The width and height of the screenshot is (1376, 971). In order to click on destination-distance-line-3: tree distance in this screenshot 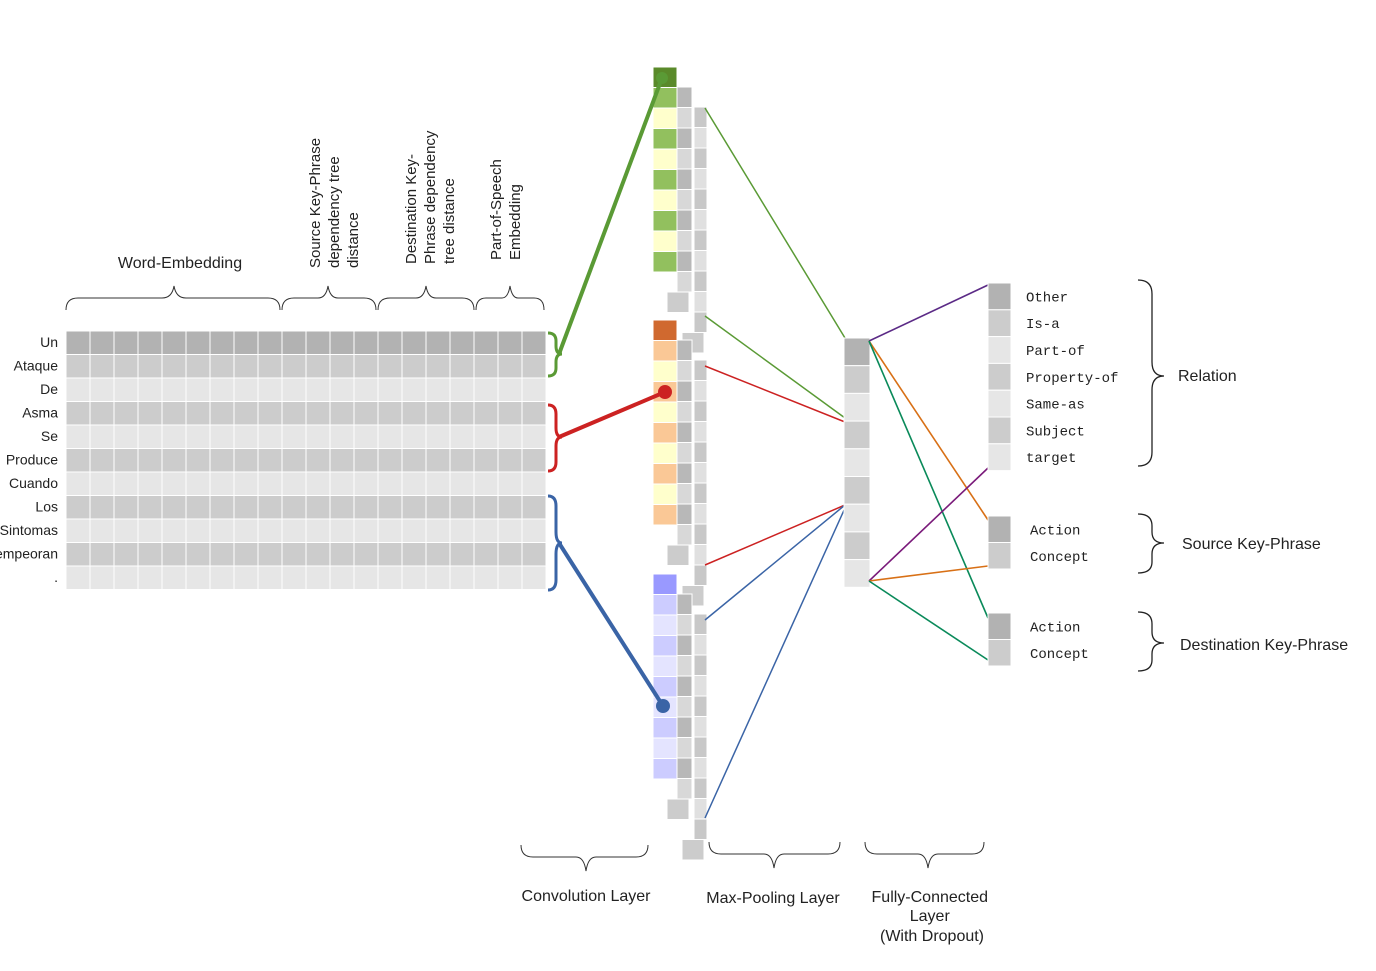, I will do `click(449, 221)`.